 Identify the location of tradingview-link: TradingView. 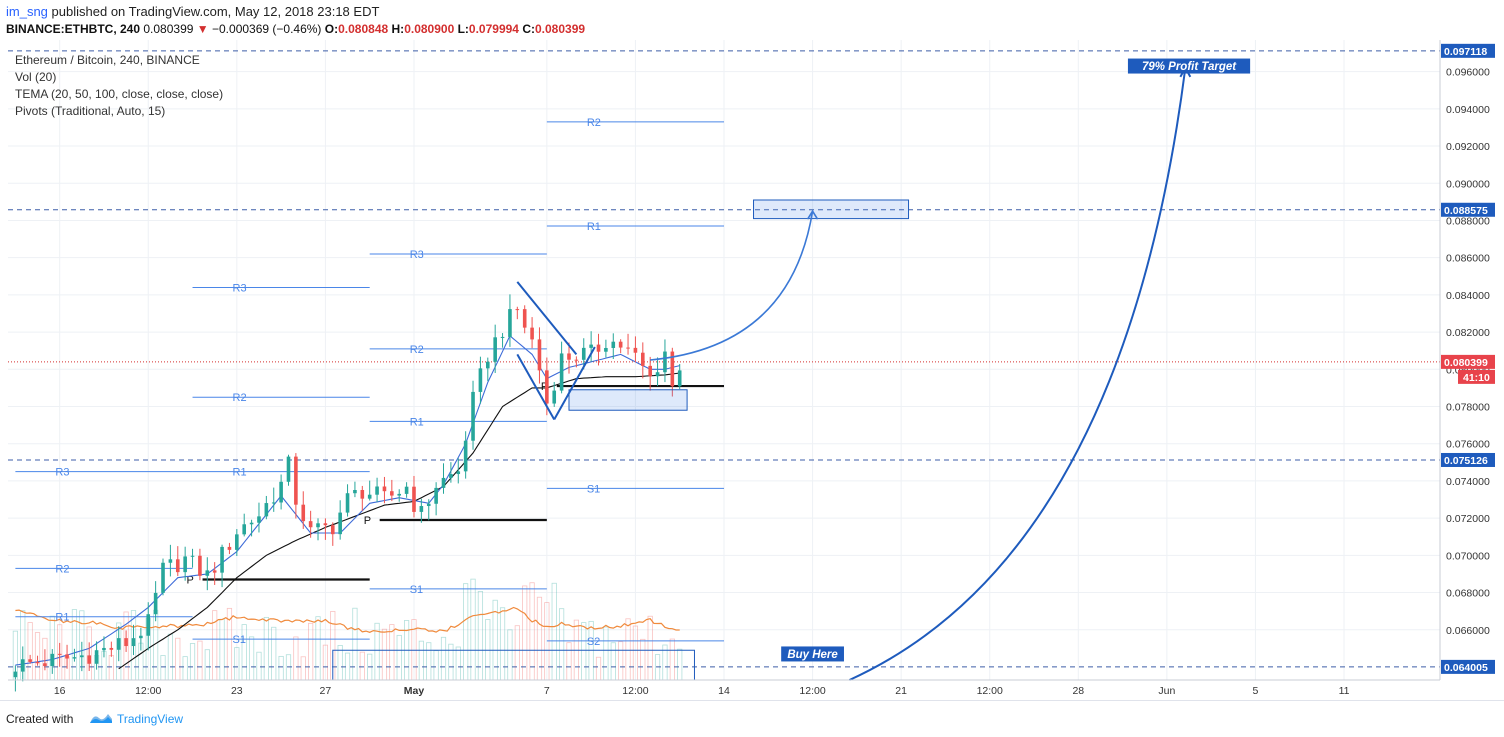
(150, 719).